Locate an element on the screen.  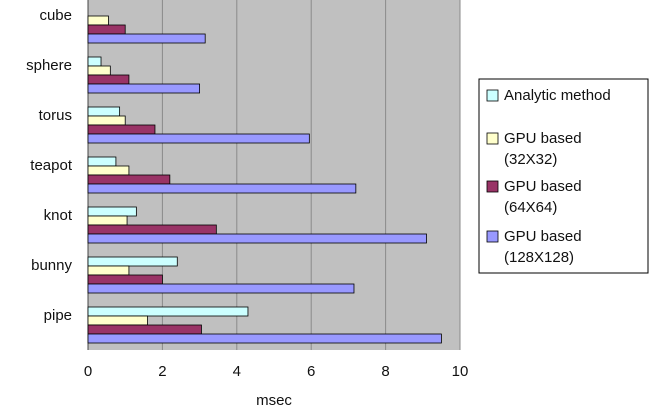
x-axis-title: msec is located at coordinates (274, 400).